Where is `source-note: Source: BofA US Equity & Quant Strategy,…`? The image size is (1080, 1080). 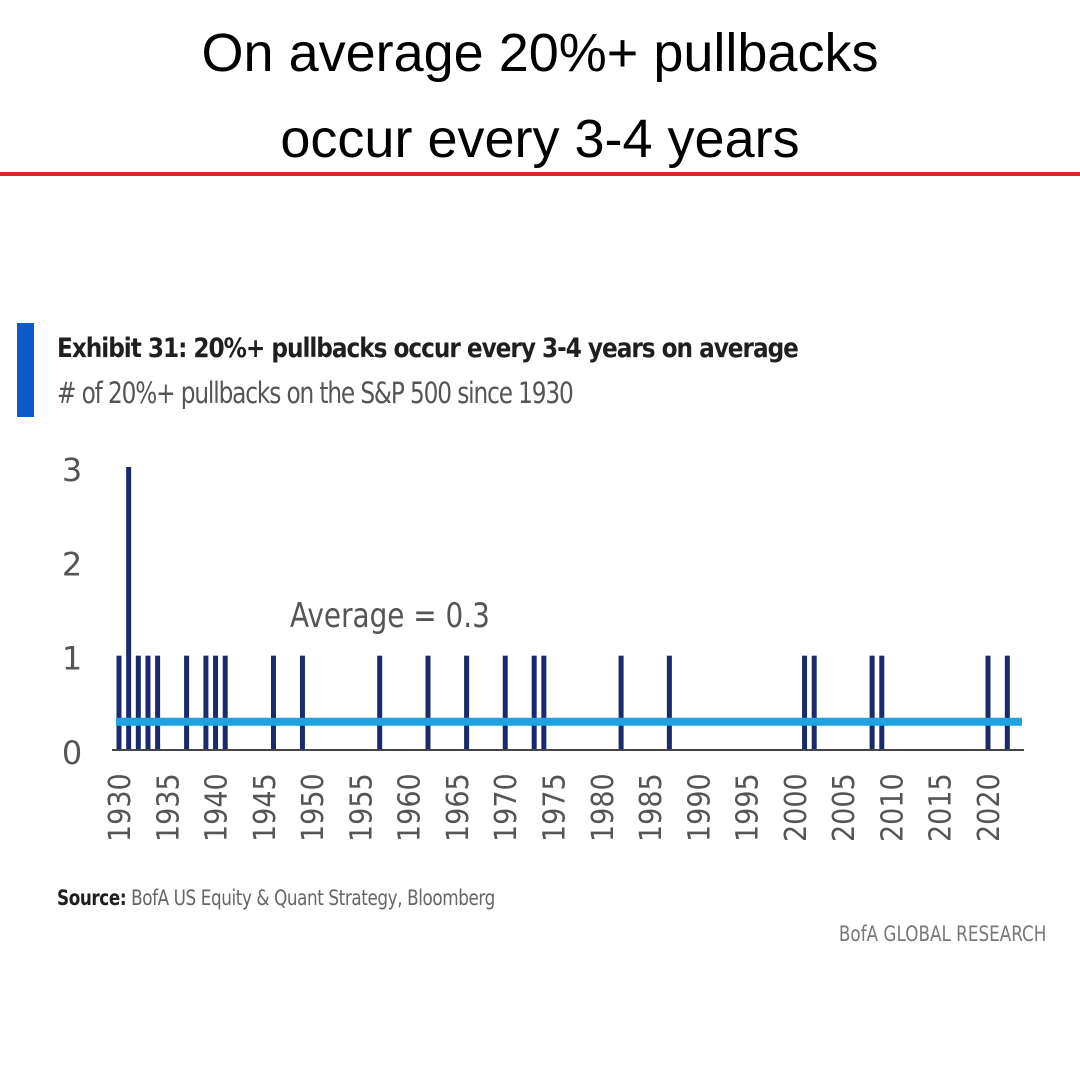 source-note: Source: BofA US Equity & Quant Strategy,… is located at coordinates (276, 898).